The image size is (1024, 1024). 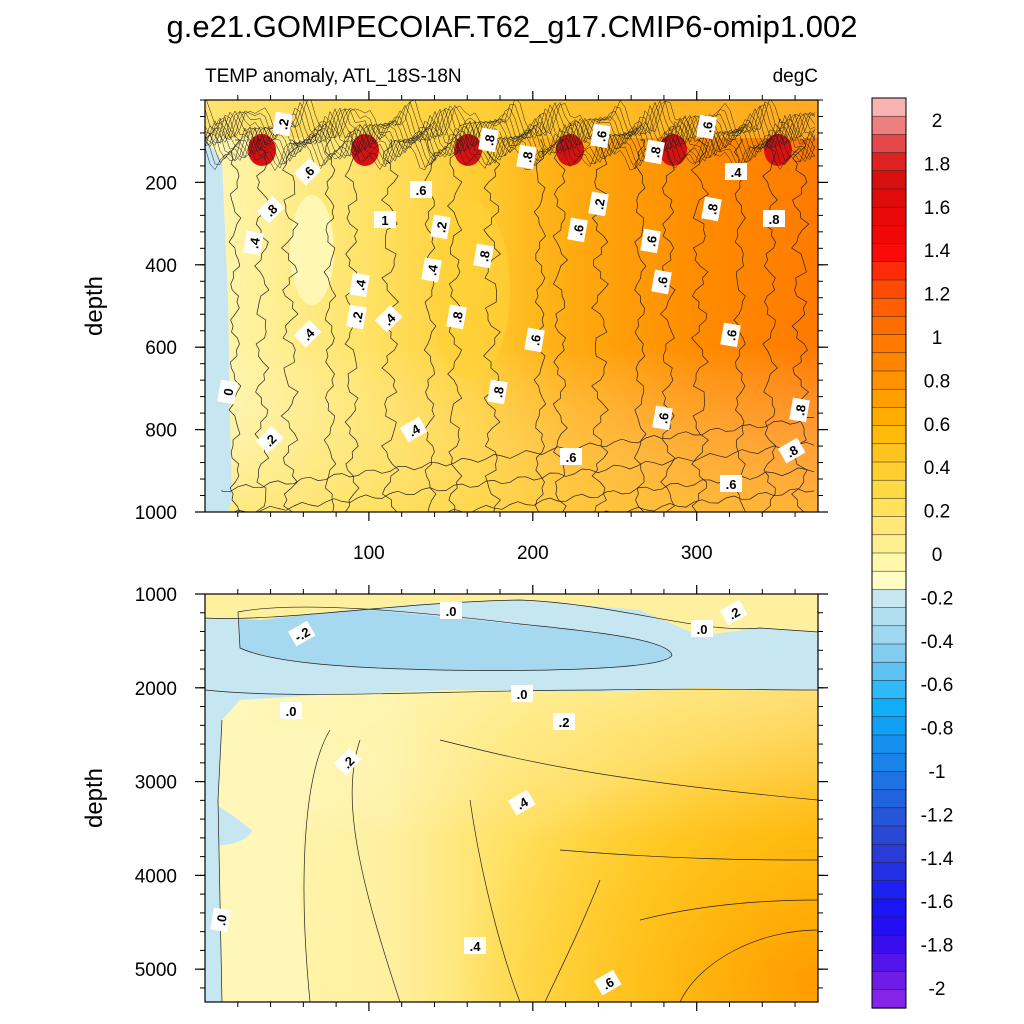 I want to click on contour-label-text: .2, so click(x=564, y=722).